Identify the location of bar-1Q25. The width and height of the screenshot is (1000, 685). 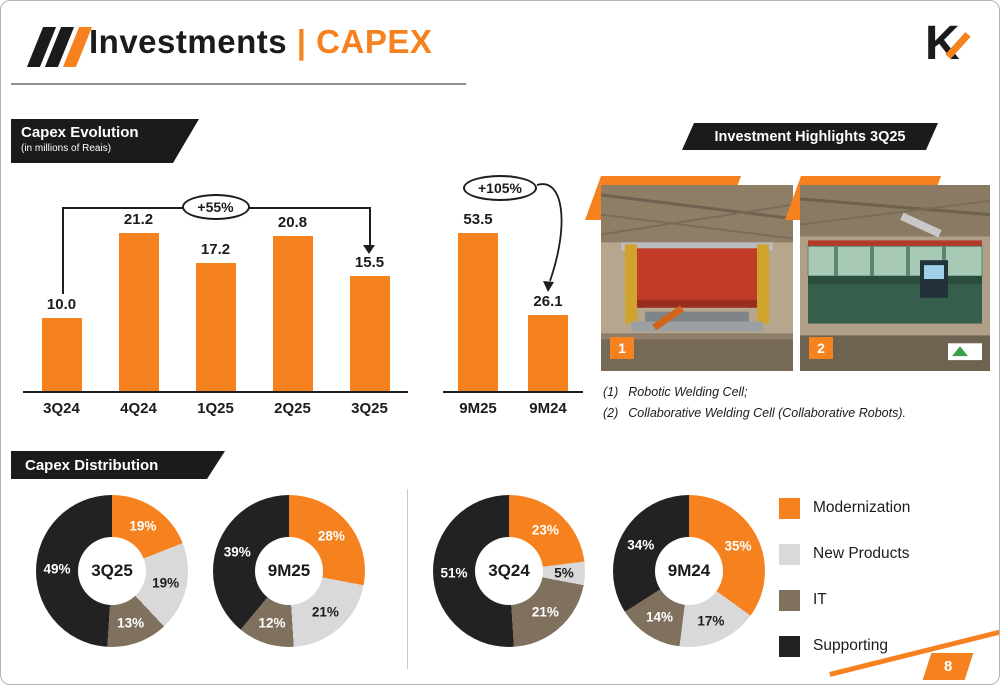
(215, 328).